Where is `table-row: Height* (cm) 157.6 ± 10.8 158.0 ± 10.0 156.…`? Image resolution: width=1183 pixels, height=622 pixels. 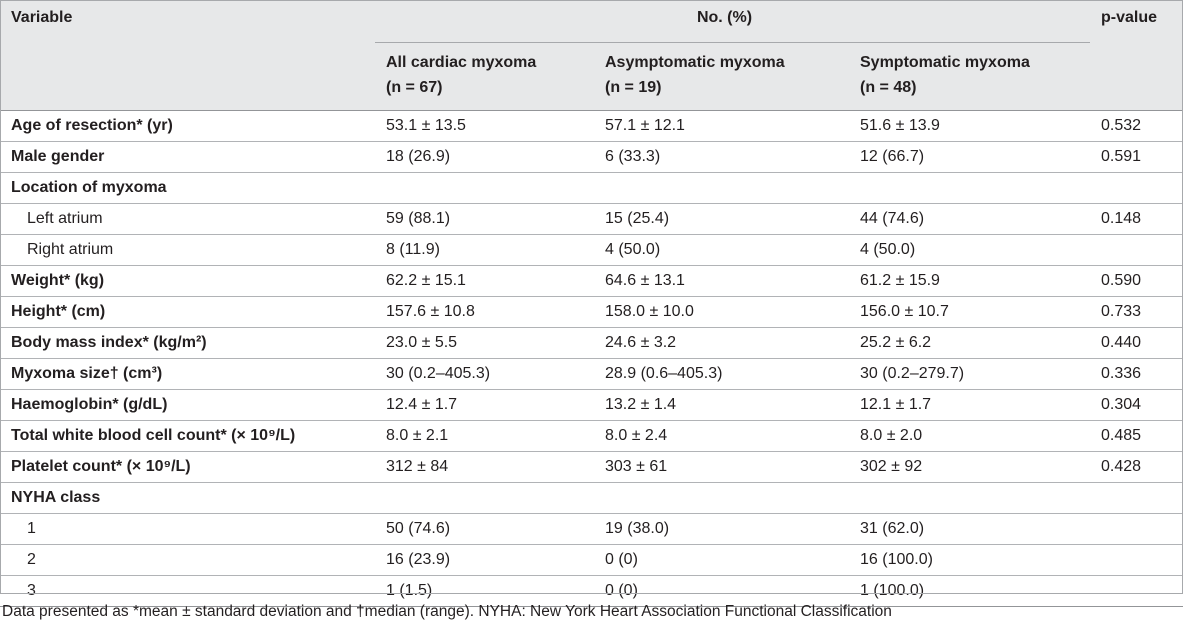
table-row: Height* (cm) 157.6 ± 10.8 158.0 ± 10.0 156.… is located at coordinates (591, 312).